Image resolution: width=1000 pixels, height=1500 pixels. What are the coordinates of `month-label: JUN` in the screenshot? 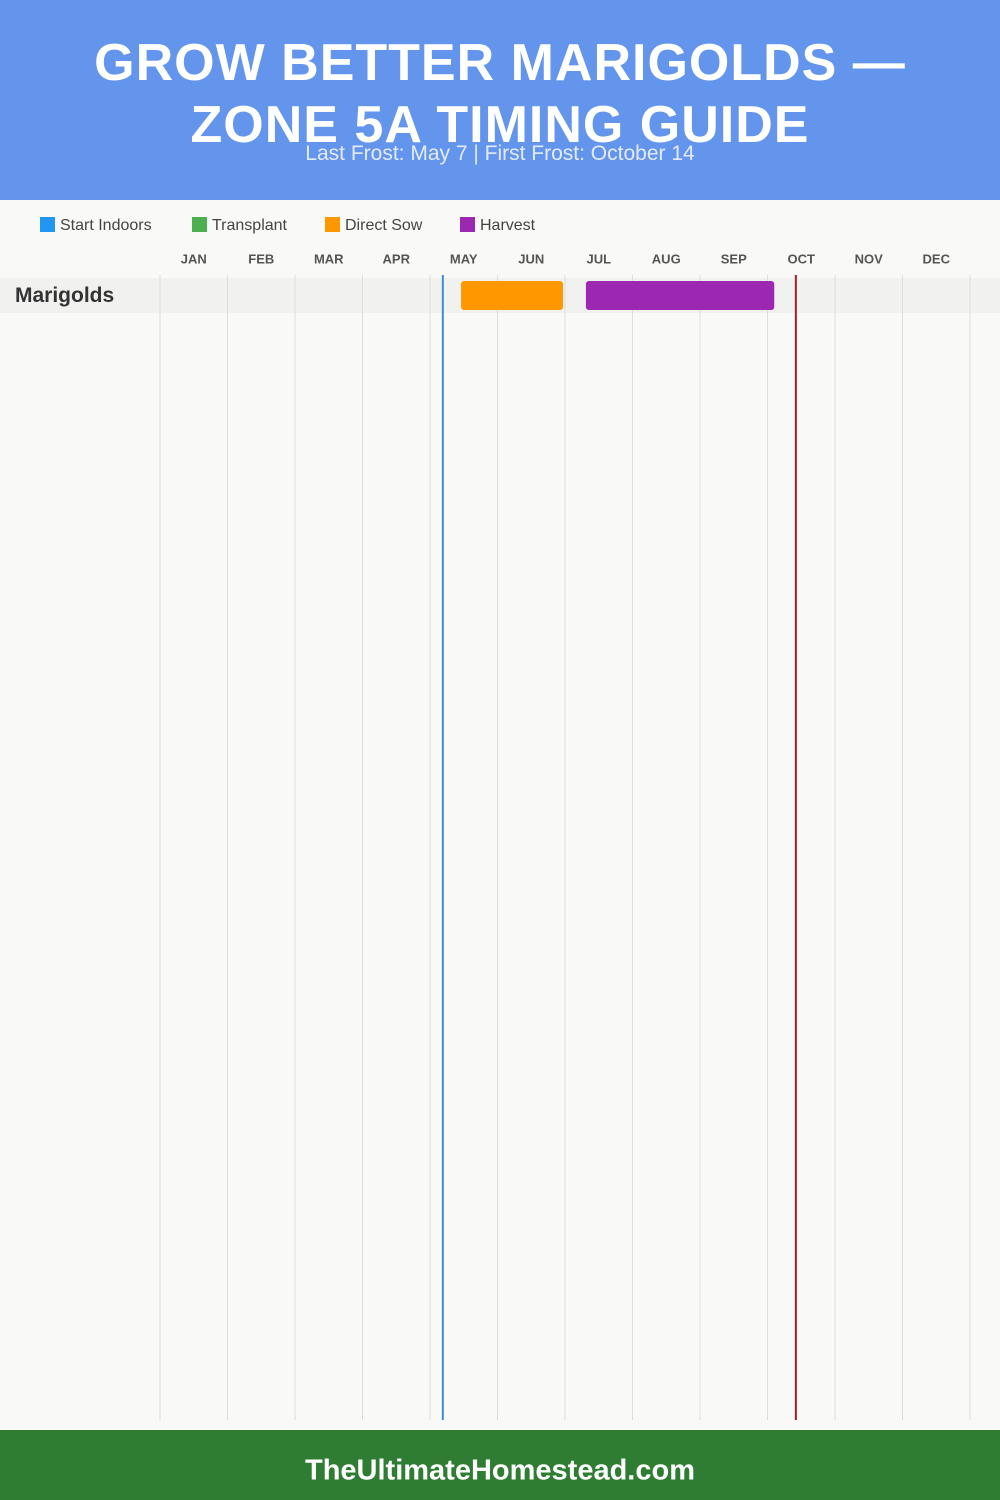 It's located at (531, 258).